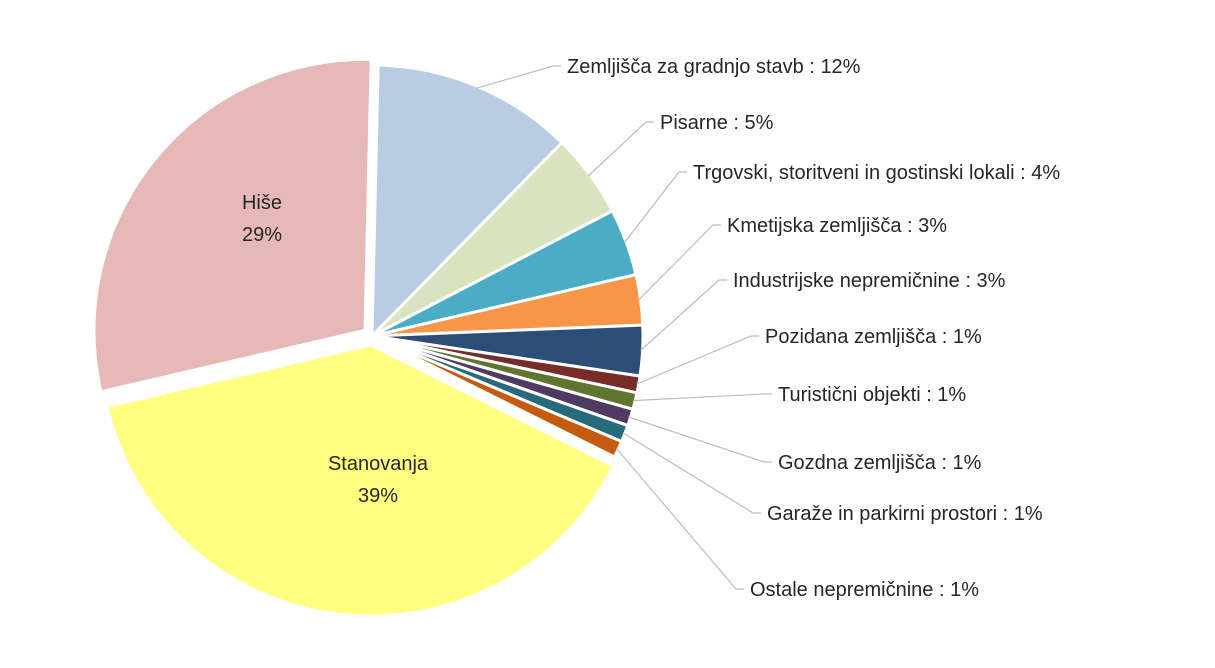 Image resolution: width=1215 pixels, height=668 pixels. Describe the element at coordinates (872, 395) in the screenshot. I see `slice-label-7: Turistični objekti : 1%` at that location.